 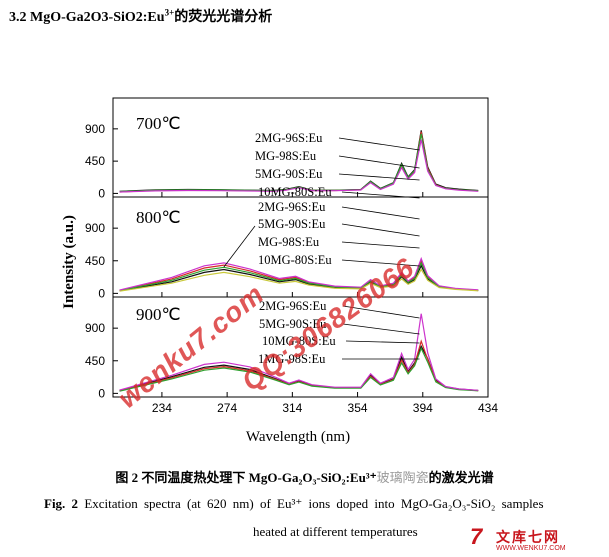 What do you see at coordinates (476, 536) in the screenshot?
I see `logo-mark: 7` at bounding box center [476, 536].